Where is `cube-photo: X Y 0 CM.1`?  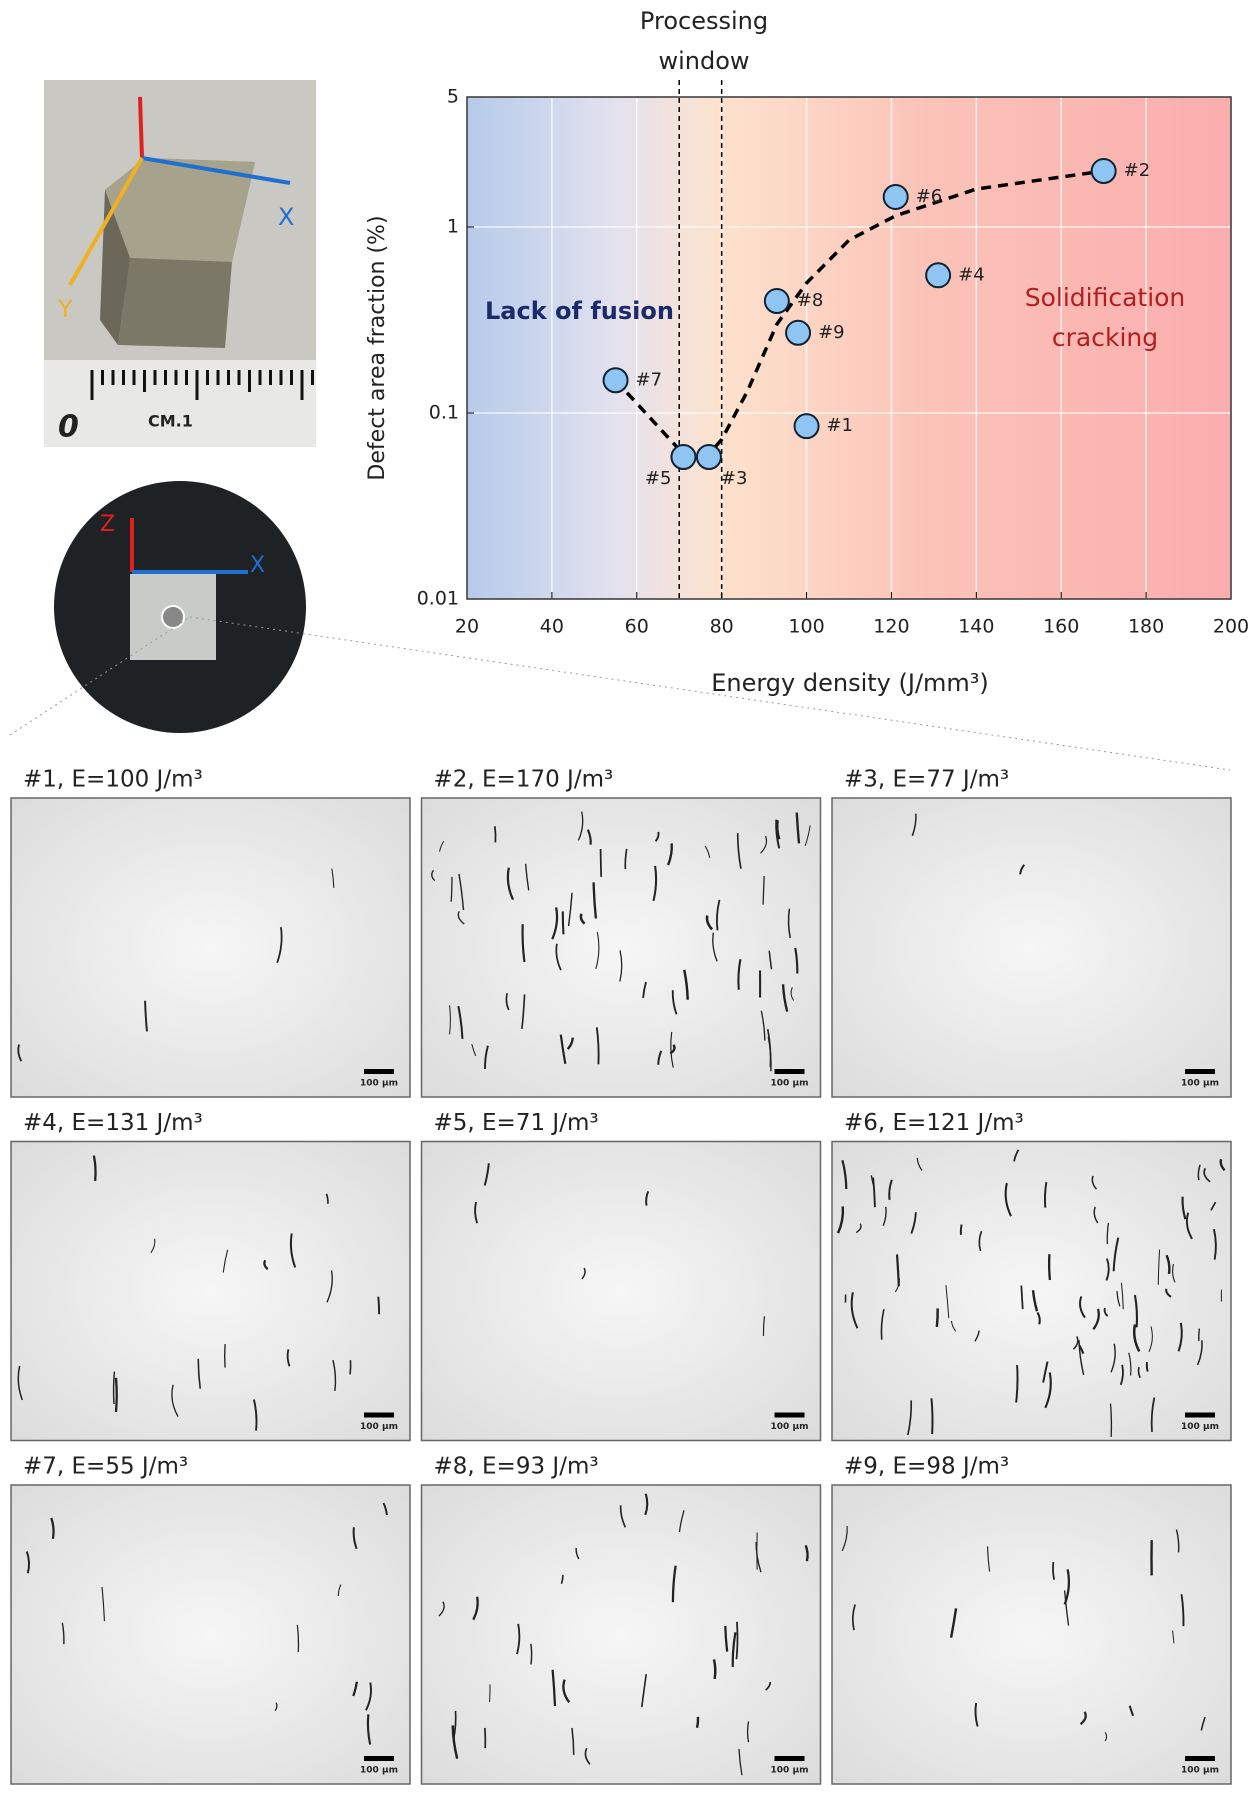
cube-photo: X Y 0 CM.1 is located at coordinates (180, 263).